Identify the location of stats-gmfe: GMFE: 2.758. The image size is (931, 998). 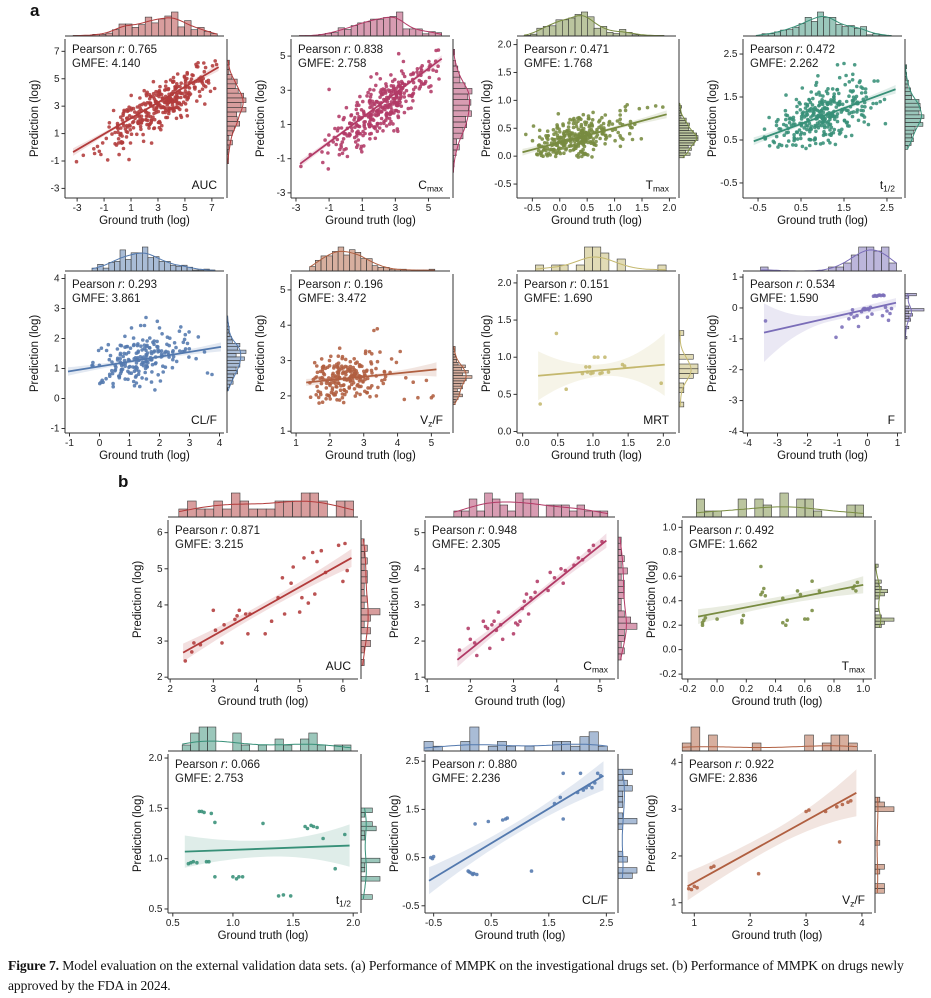
(332, 64).